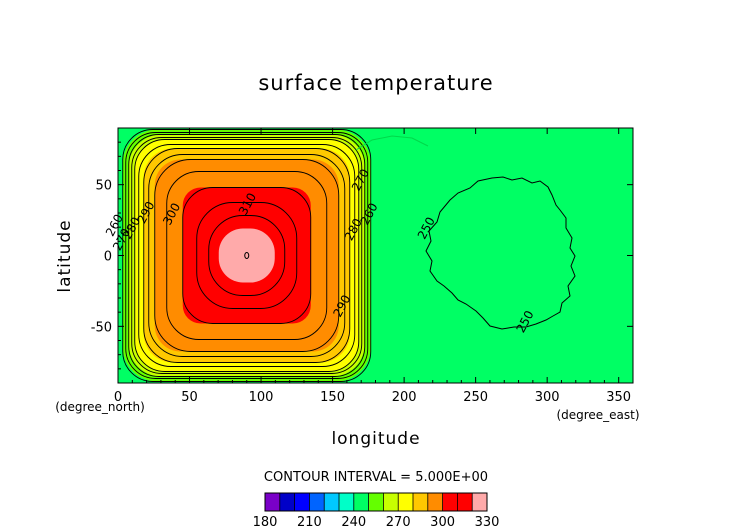  I want to click on colorbar-tick-label: 270, so click(398, 522).